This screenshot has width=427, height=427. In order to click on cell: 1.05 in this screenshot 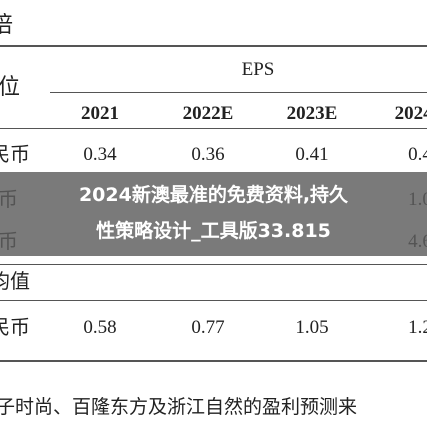, I will do `click(312, 327)`.